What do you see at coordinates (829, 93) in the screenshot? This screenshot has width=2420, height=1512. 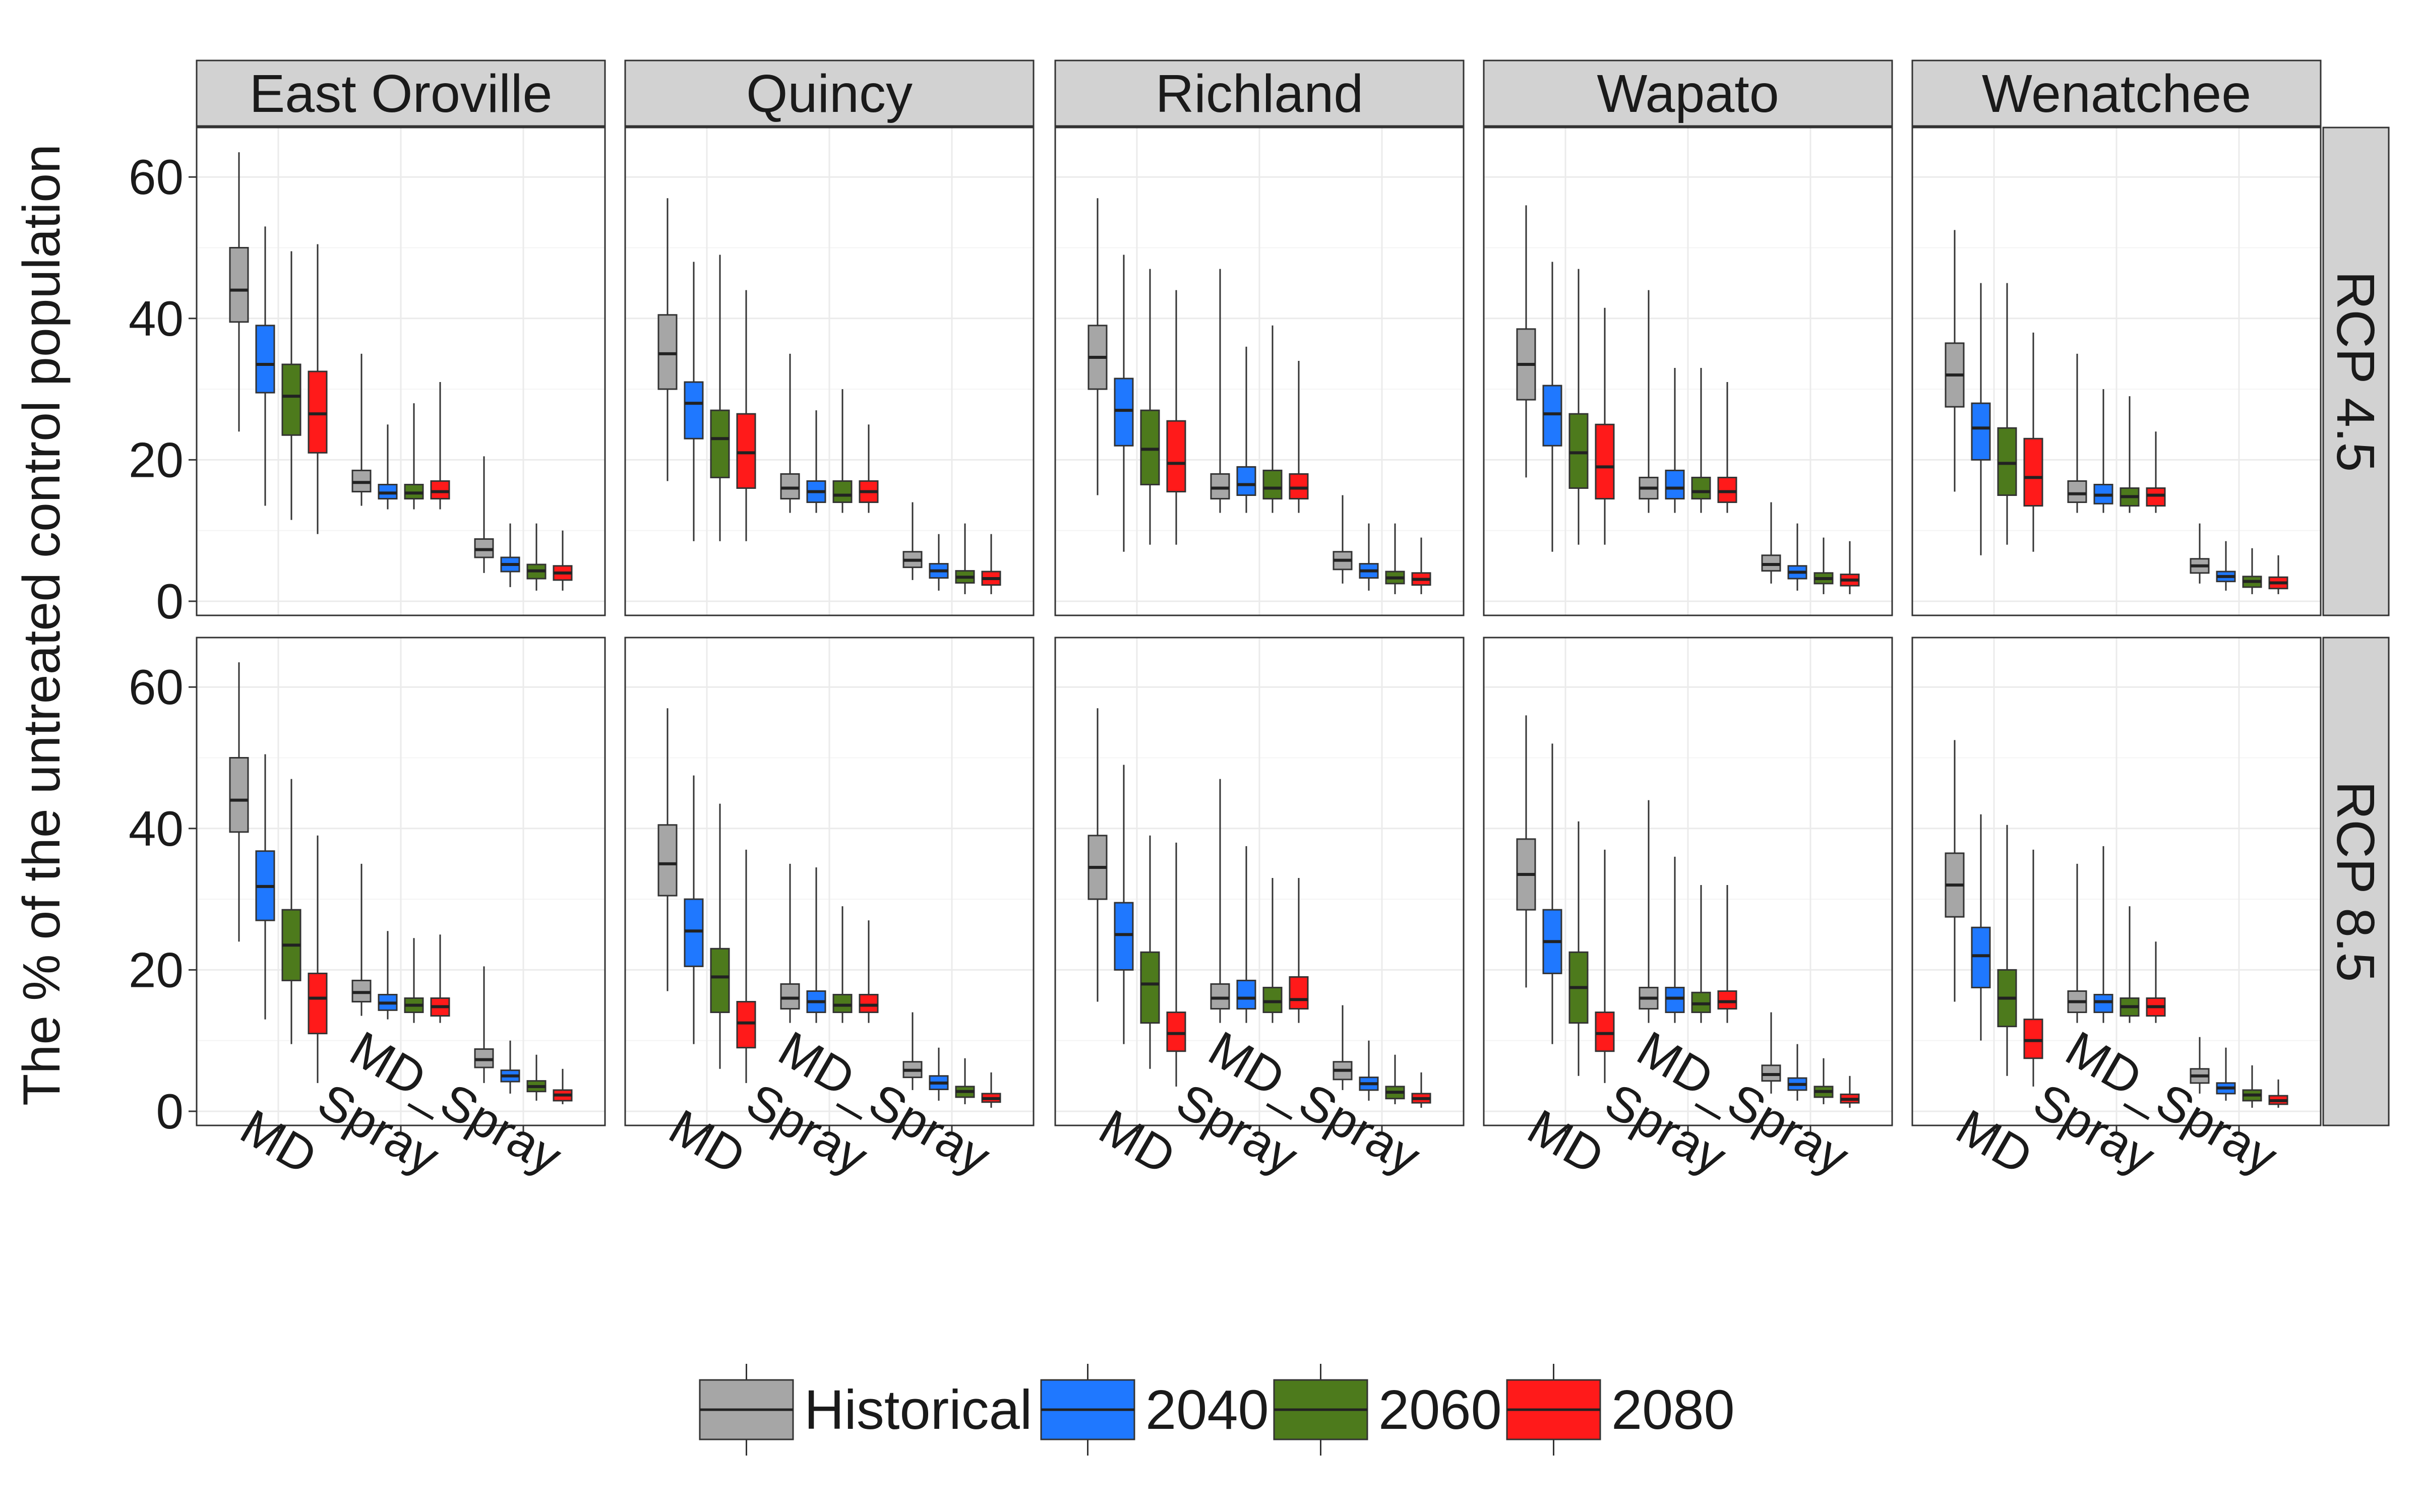 I see `facet-label-quincy: Quincy` at bounding box center [829, 93].